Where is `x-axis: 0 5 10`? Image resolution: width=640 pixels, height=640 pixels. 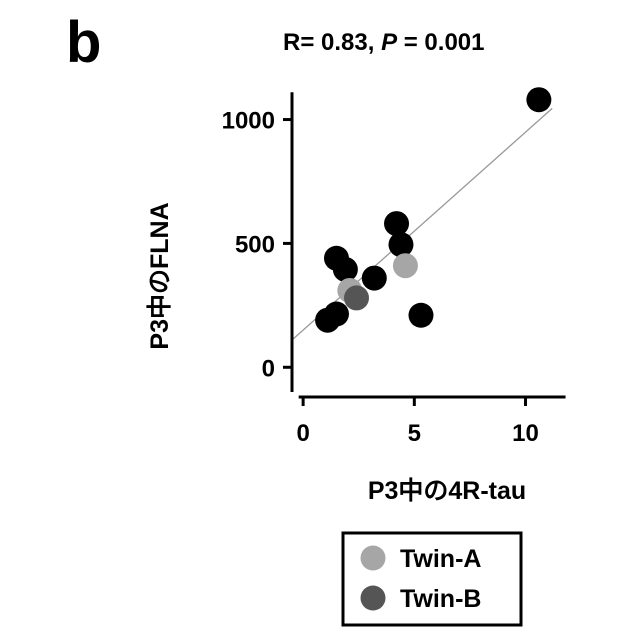 x-axis: 0 5 10 is located at coordinates (430, 422).